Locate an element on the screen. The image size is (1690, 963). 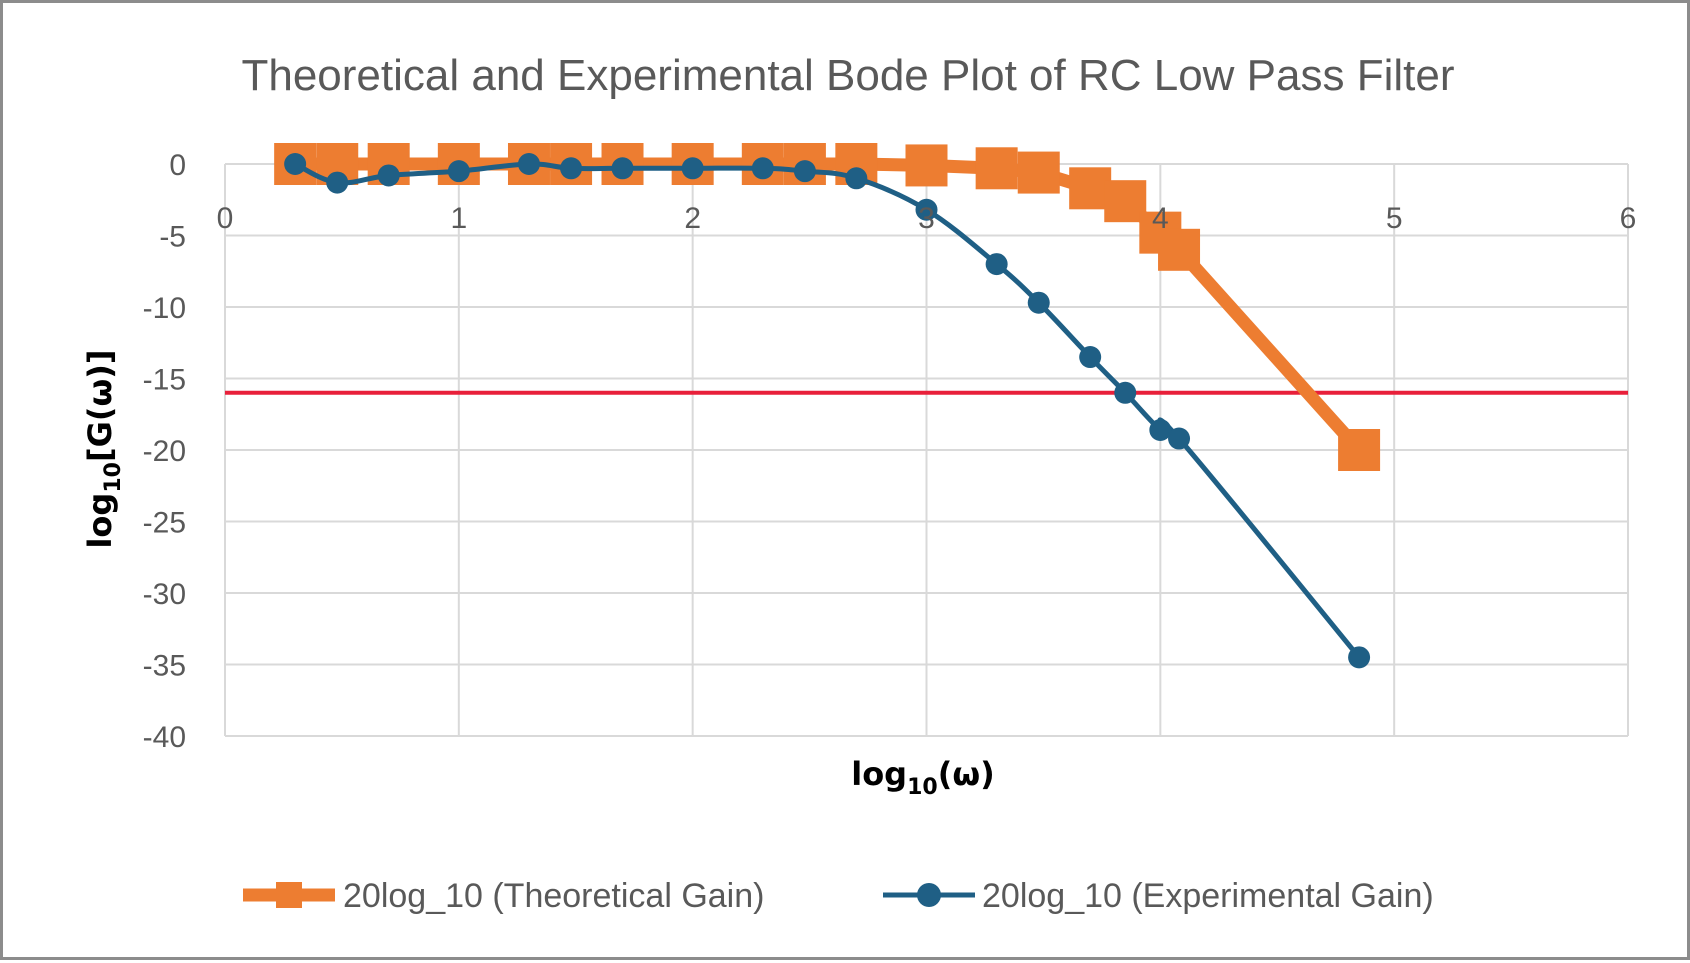
y-tick-label: -25 is located at coordinates (164, 523).